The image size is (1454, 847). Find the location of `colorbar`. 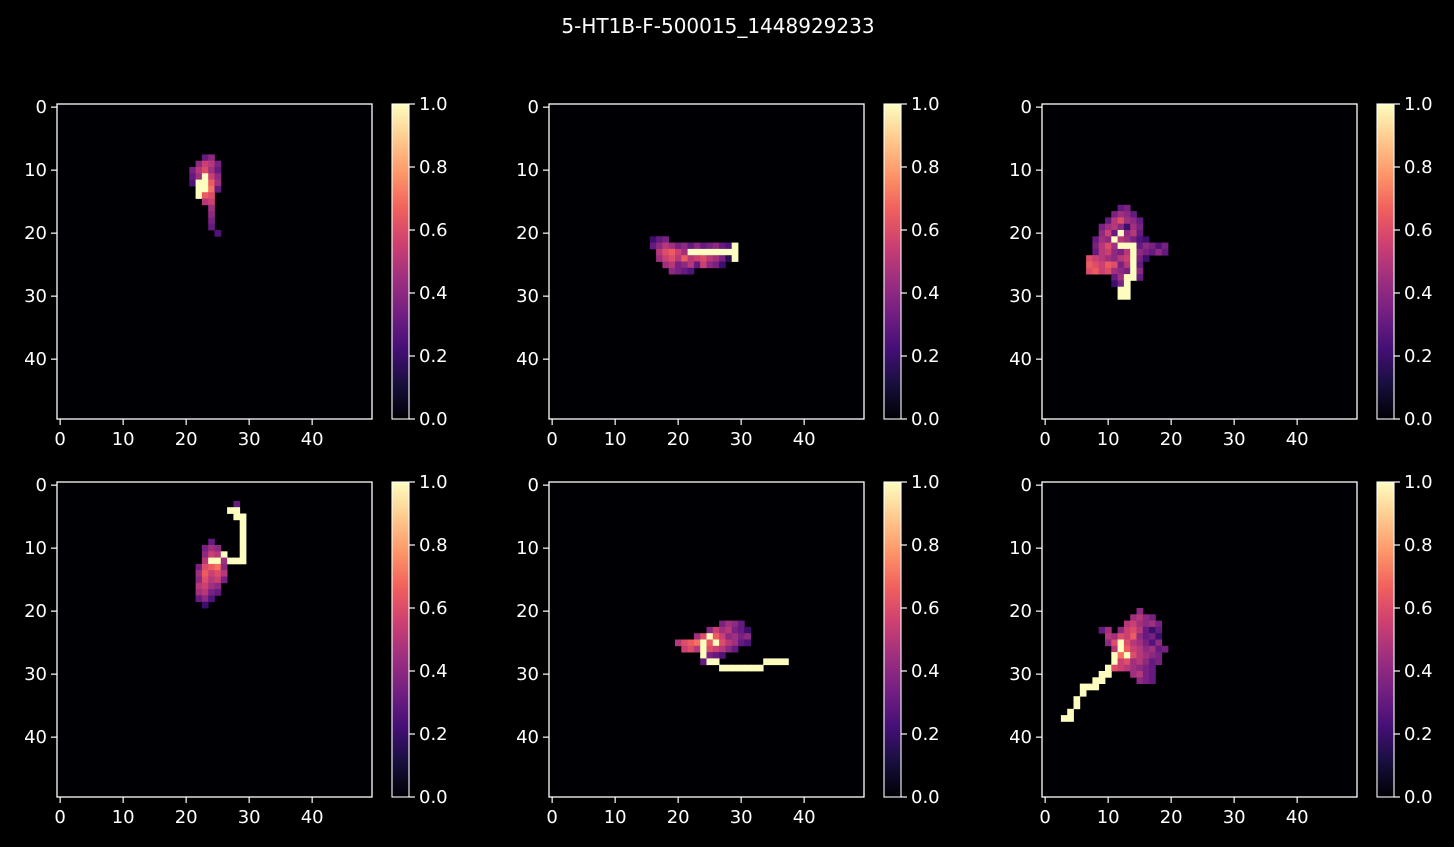

colorbar is located at coordinates (400, 261).